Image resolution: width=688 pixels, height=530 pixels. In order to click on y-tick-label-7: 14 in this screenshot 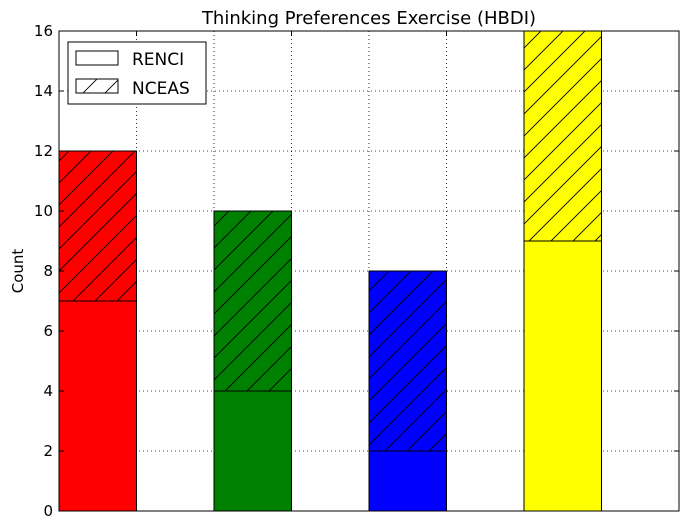, I will do `click(43, 91)`.